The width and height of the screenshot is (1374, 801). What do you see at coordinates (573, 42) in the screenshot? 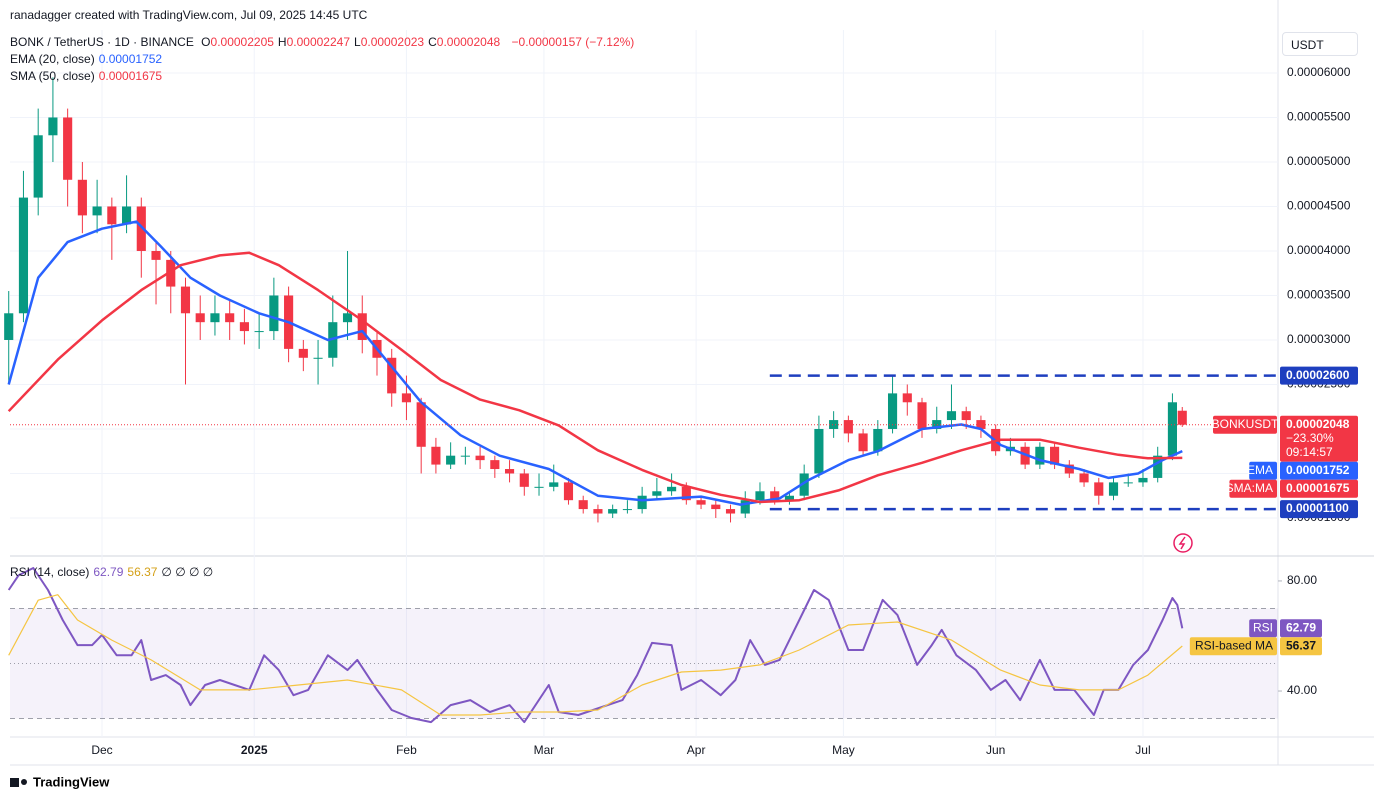
I see `change: −0.00000157 (−7.12%)` at bounding box center [573, 42].